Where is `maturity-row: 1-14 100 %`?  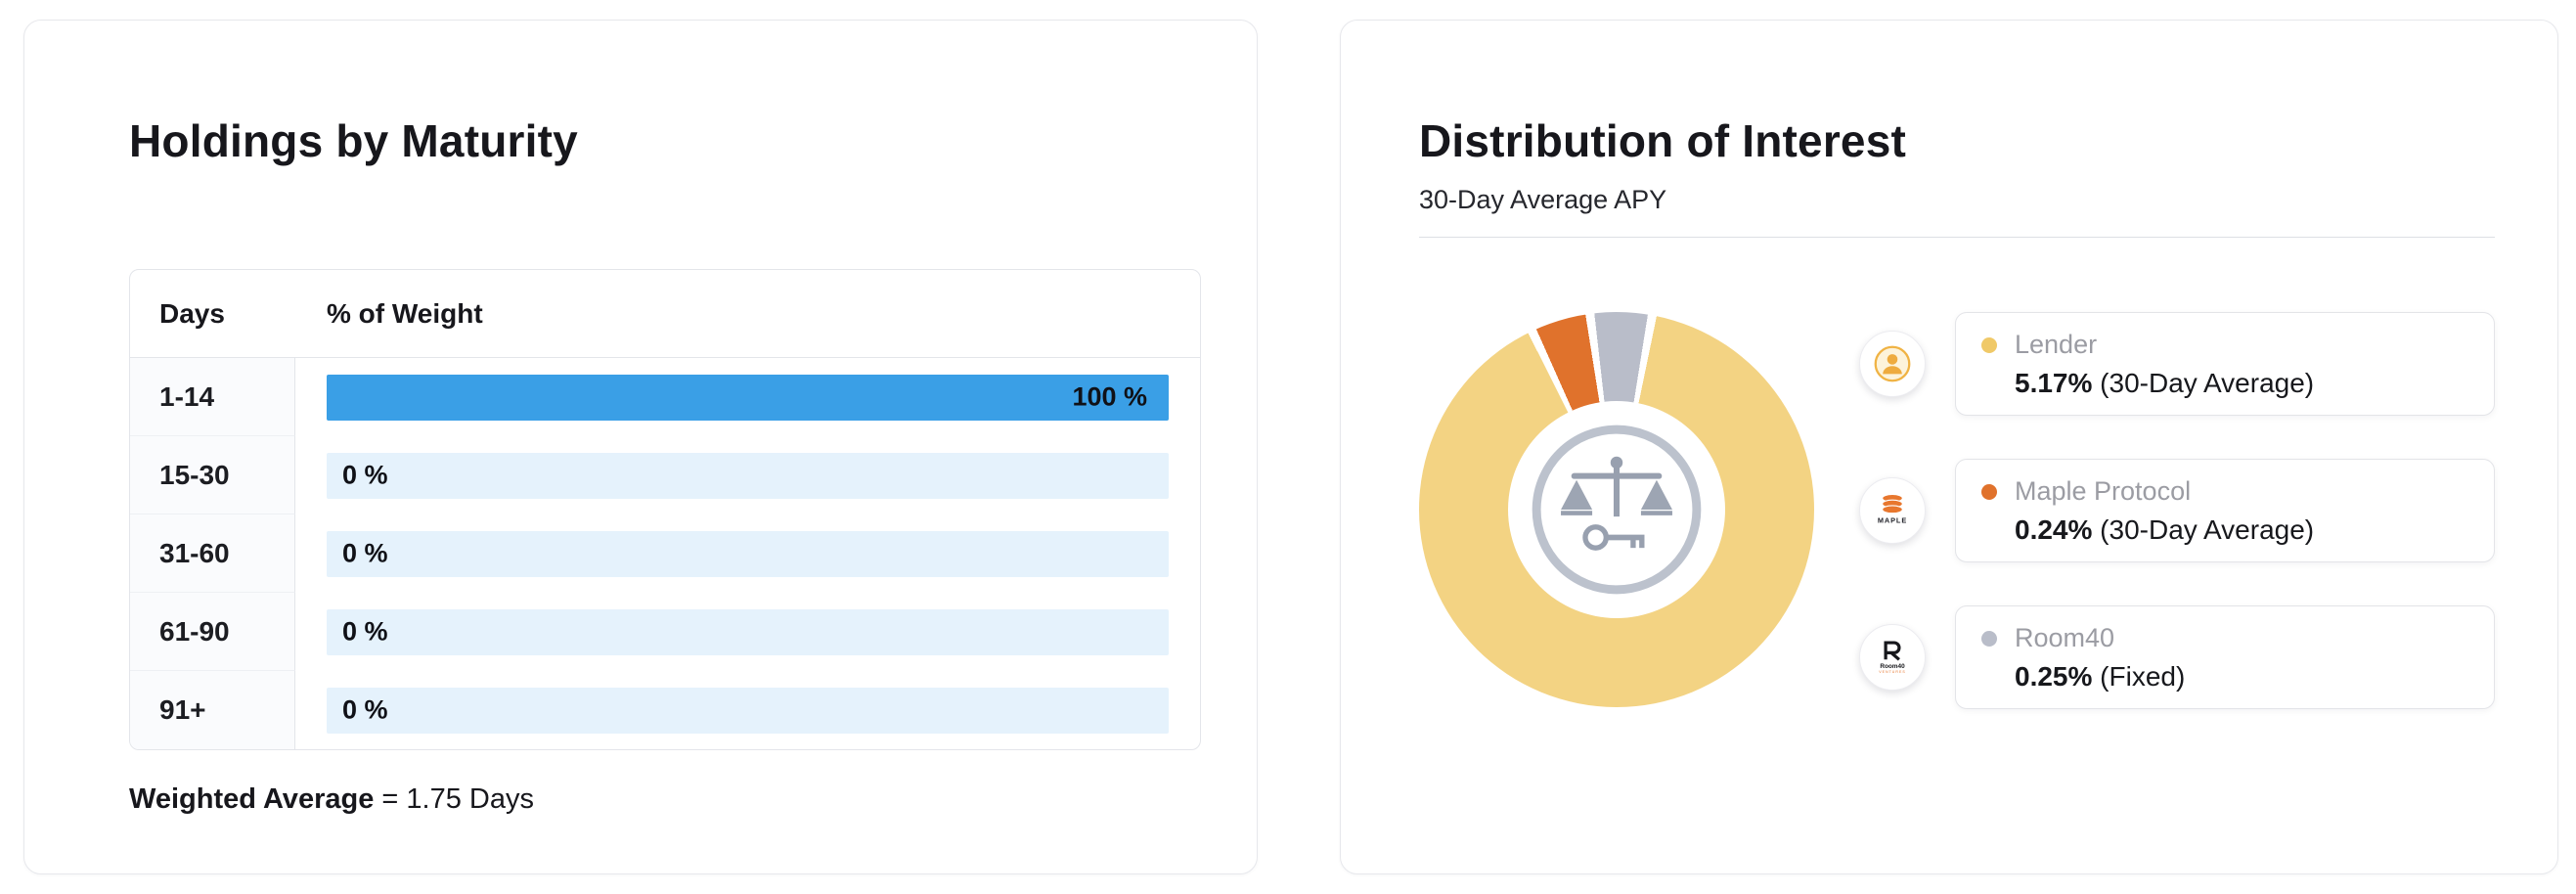 maturity-row: 1-14 100 % is located at coordinates (665, 397).